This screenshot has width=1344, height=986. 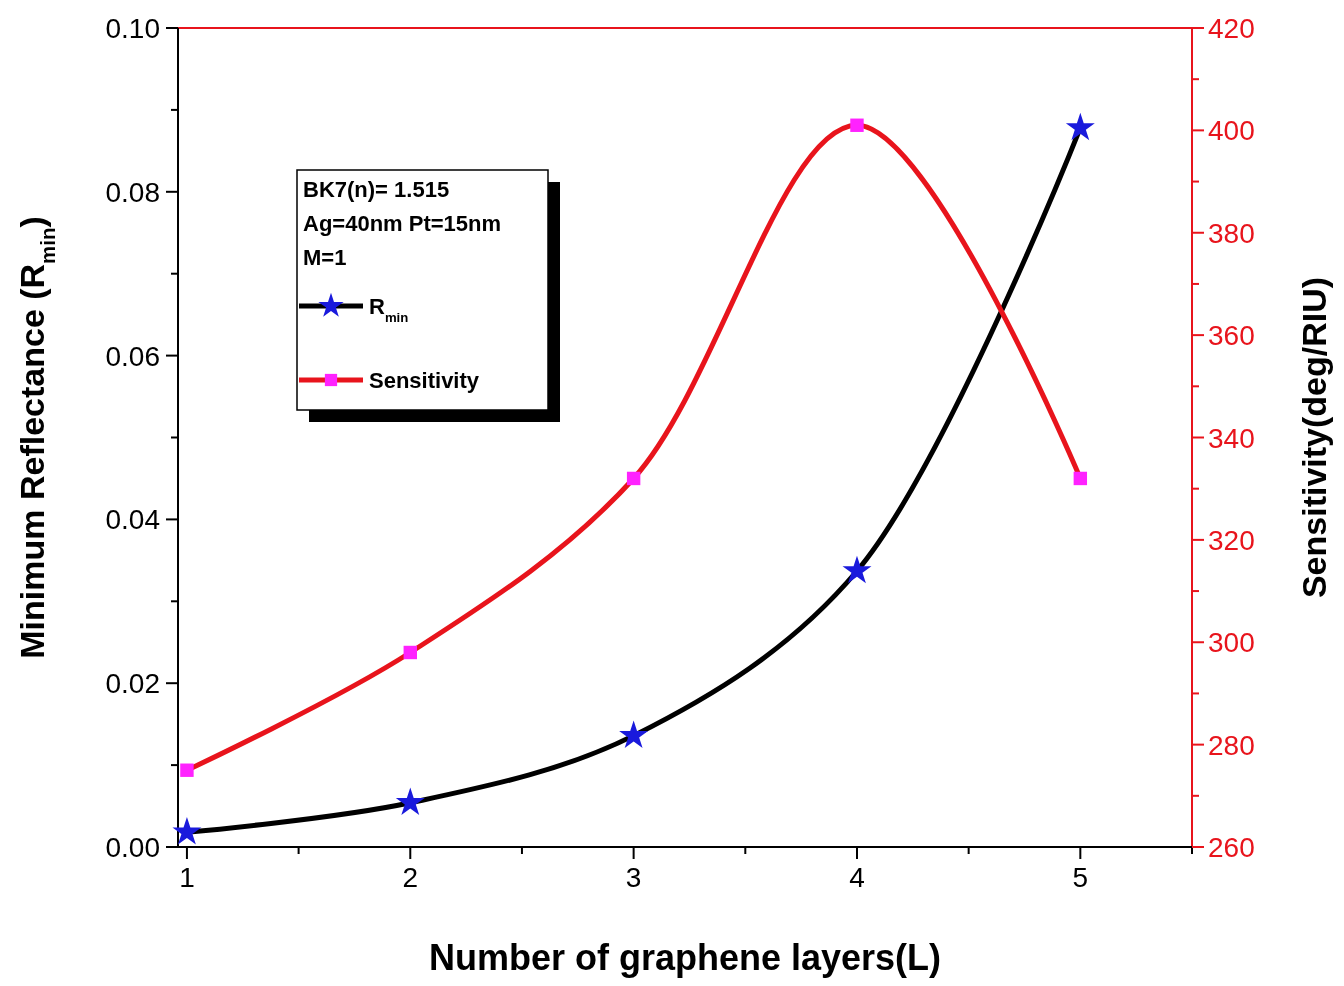 What do you see at coordinates (1231, 336) in the screenshot?
I see `y2-tick-label: 360` at bounding box center [1231, 336].